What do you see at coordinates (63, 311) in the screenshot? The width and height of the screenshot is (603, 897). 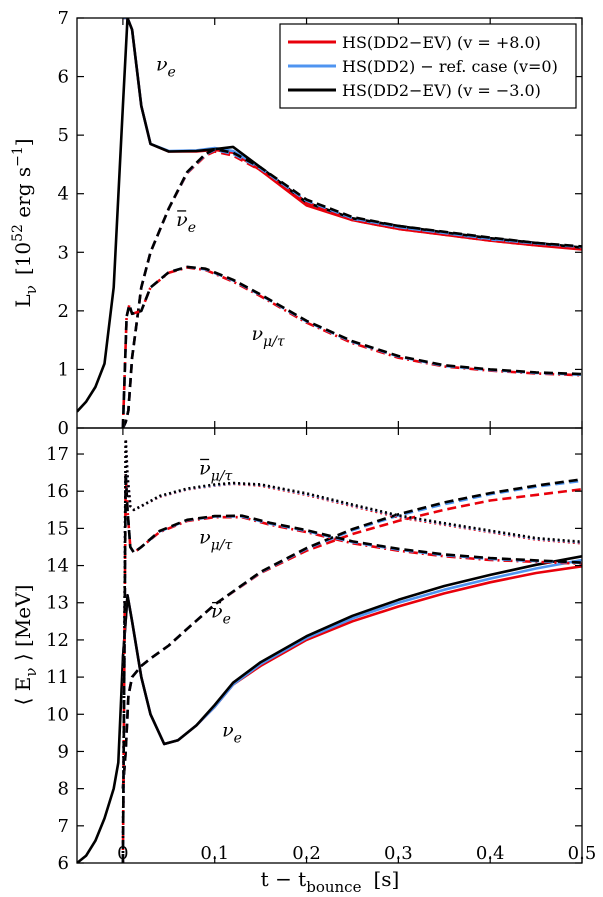 I see `y-tick-label: 2` at bounding box center [63, 311].